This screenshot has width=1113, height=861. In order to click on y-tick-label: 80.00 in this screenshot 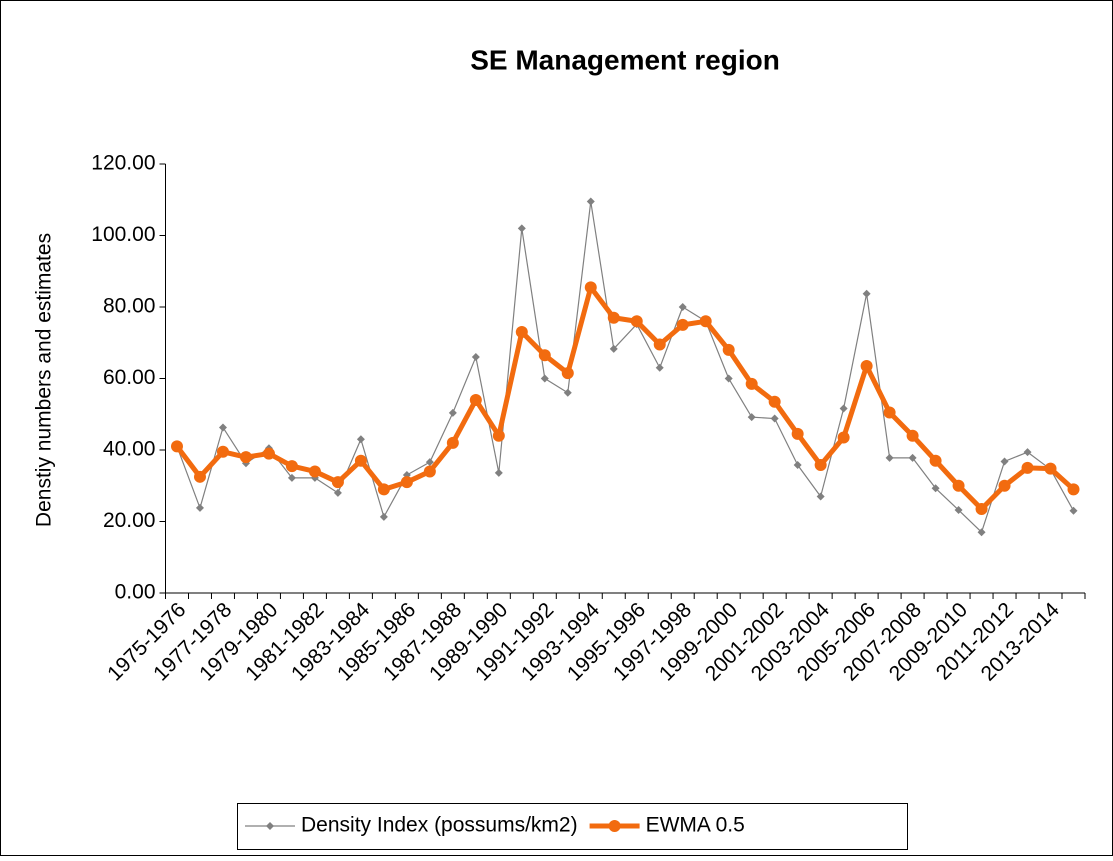, I will do `click(129, 306)`.